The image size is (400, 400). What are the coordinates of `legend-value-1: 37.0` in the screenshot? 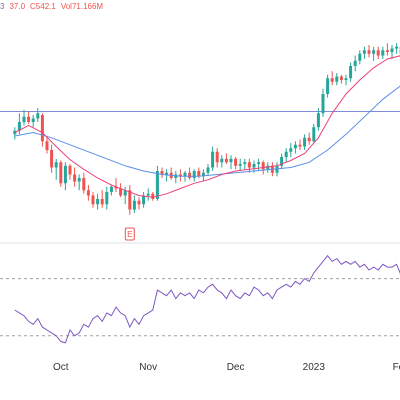 It's located at (17, 6).